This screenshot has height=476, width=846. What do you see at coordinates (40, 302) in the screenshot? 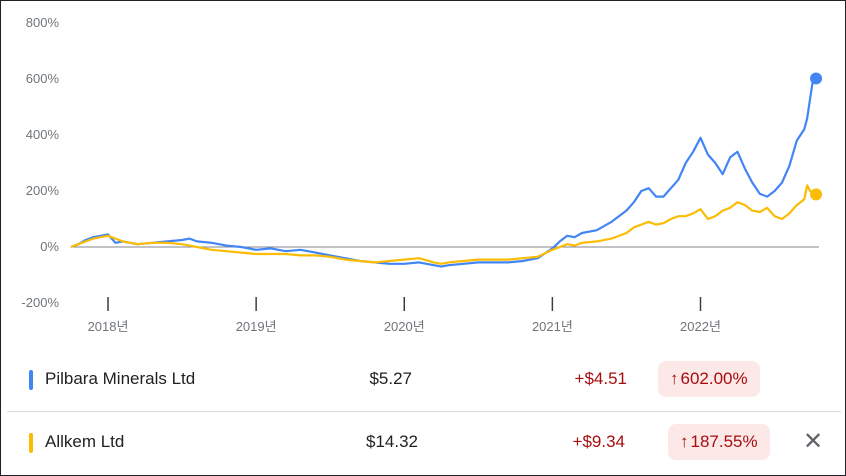
I see `y-tick-label: -200%` at bounding box center [40, 302].